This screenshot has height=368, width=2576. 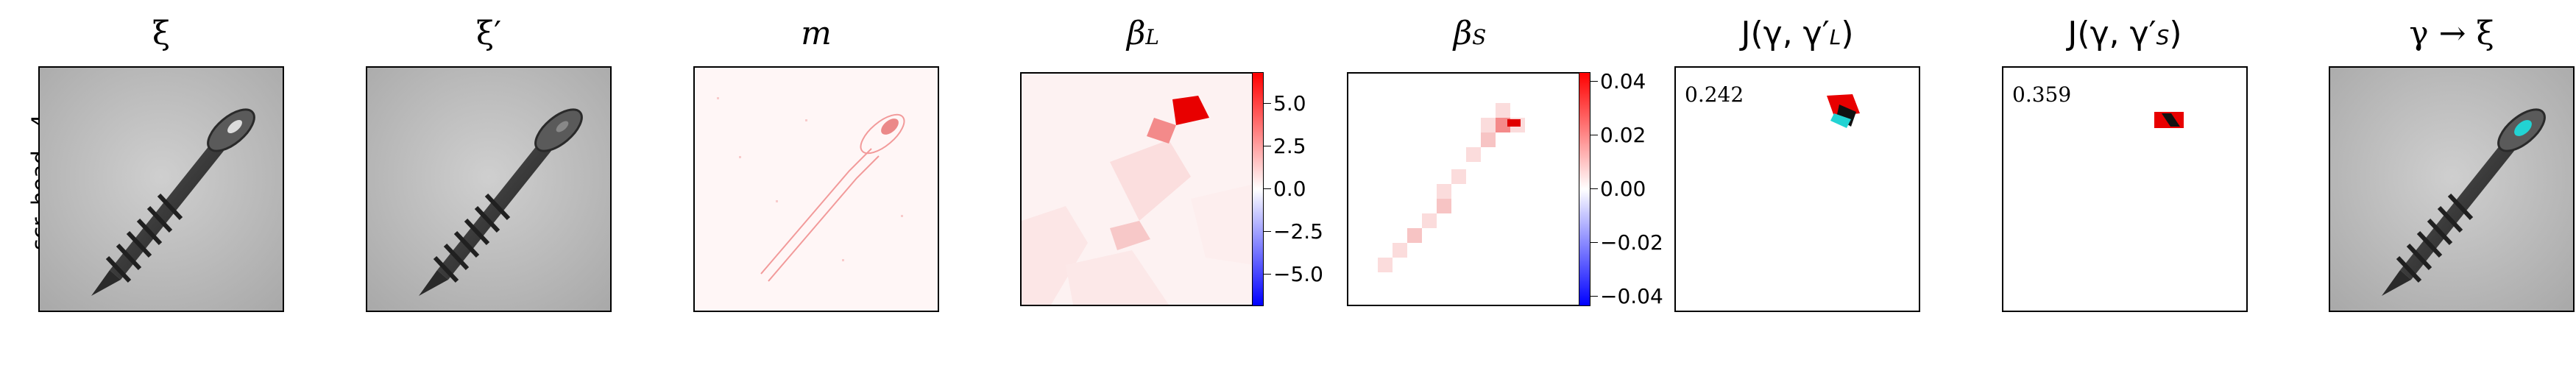 I want to click on tick-label: −0.04, so click(x=1631, y=296).